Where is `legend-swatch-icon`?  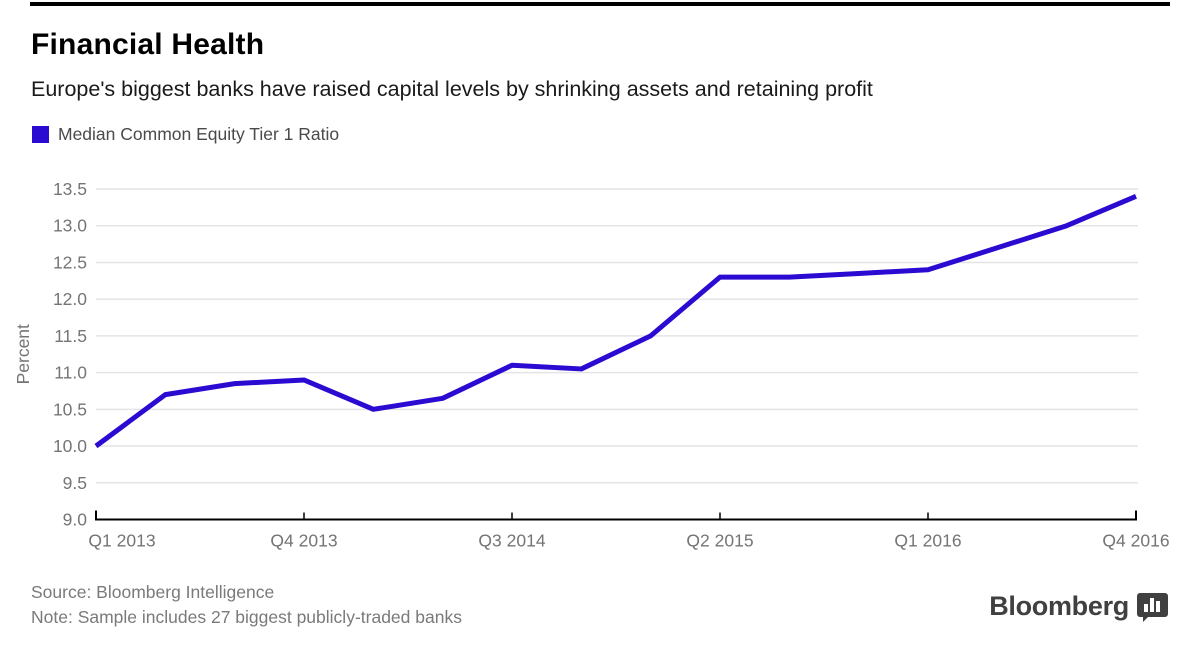 legend-swatch-icon is located at coordinates (40, 134).